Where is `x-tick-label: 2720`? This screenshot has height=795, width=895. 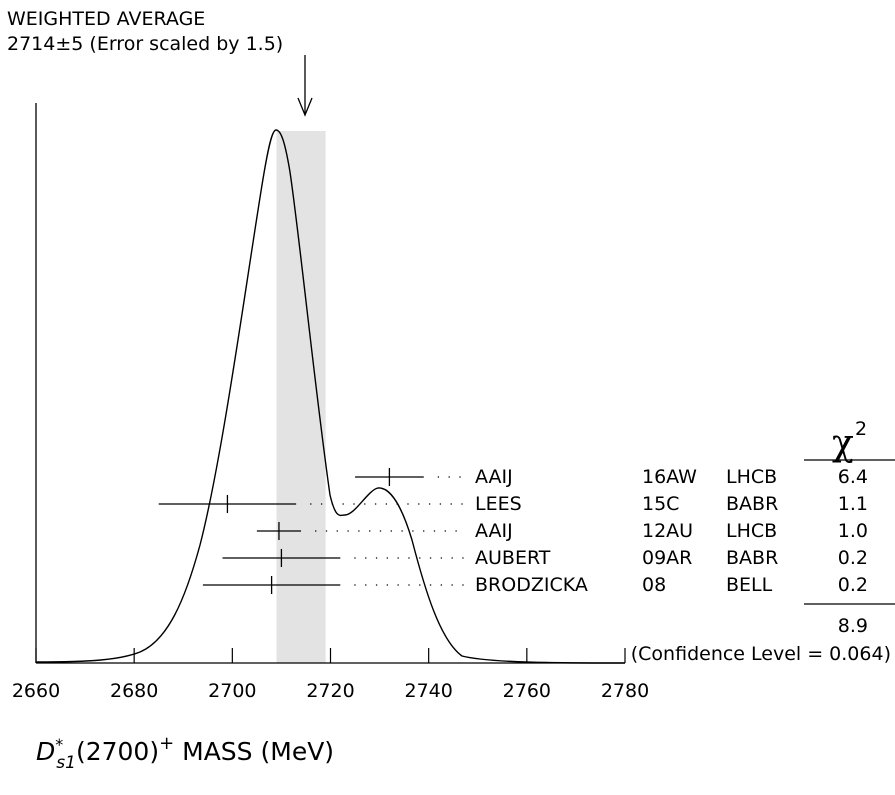
x-tick-label: 2720 is located at coordinates (330, 691).